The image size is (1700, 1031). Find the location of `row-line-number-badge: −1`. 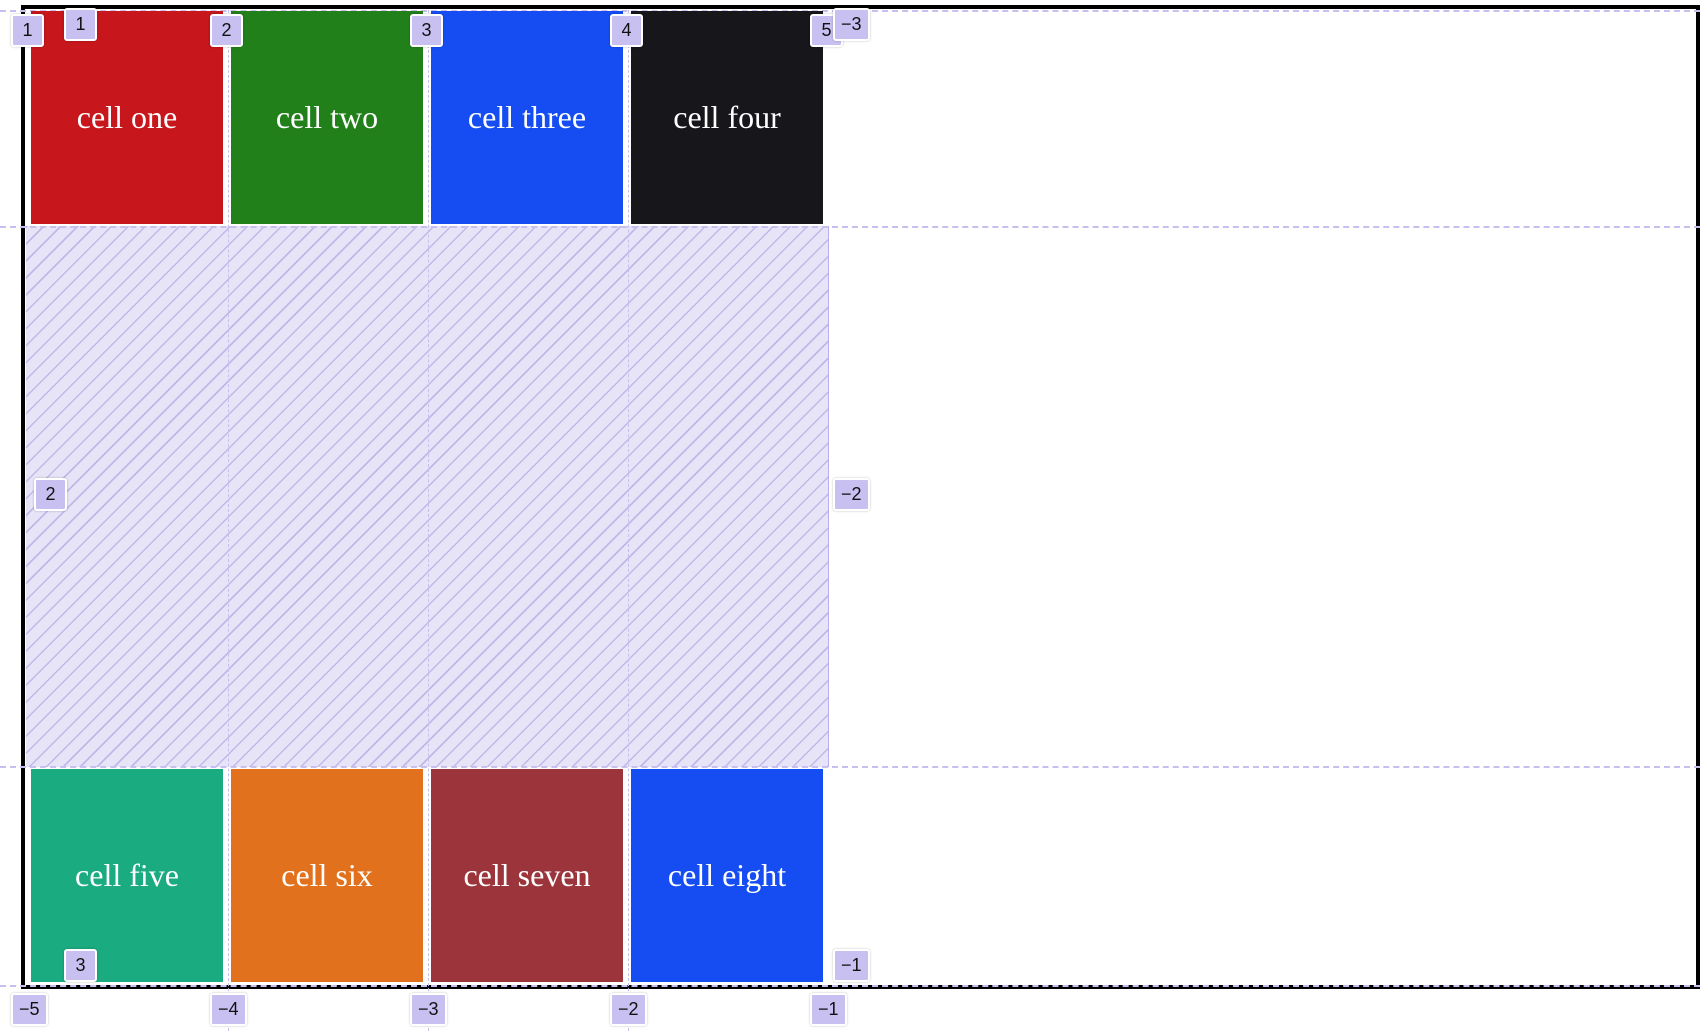

row-line-number-badge: −1 is located at coordinates (851, 965).